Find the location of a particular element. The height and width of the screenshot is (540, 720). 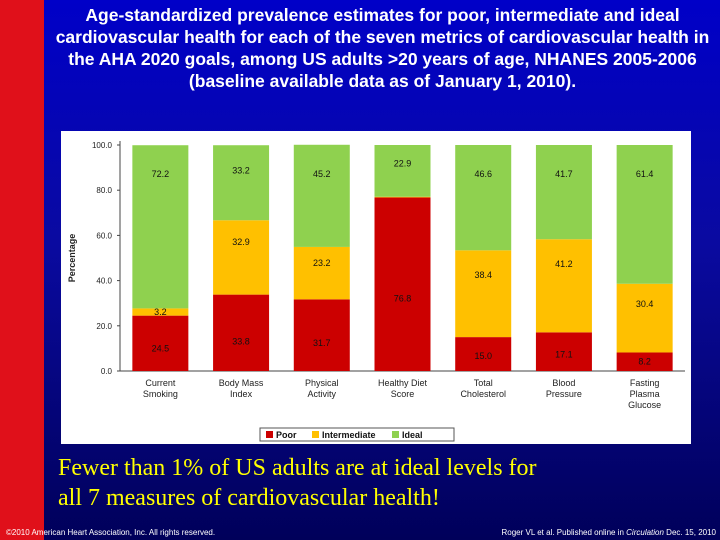

left-accent-bar is located at coordinates (22, 270).